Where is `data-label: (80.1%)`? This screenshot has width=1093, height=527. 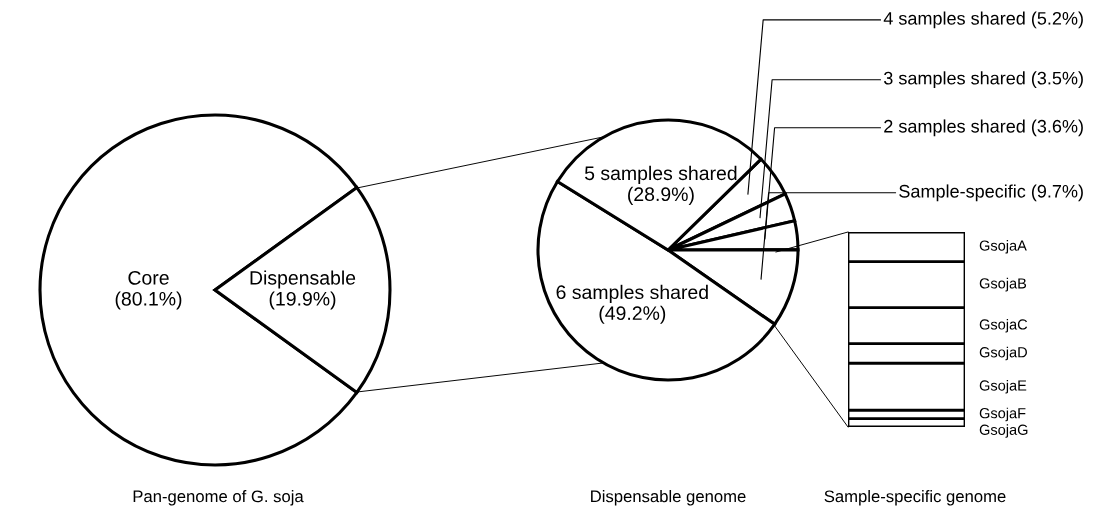 data-label: (80.1%) is located at coordinates (148, 300).